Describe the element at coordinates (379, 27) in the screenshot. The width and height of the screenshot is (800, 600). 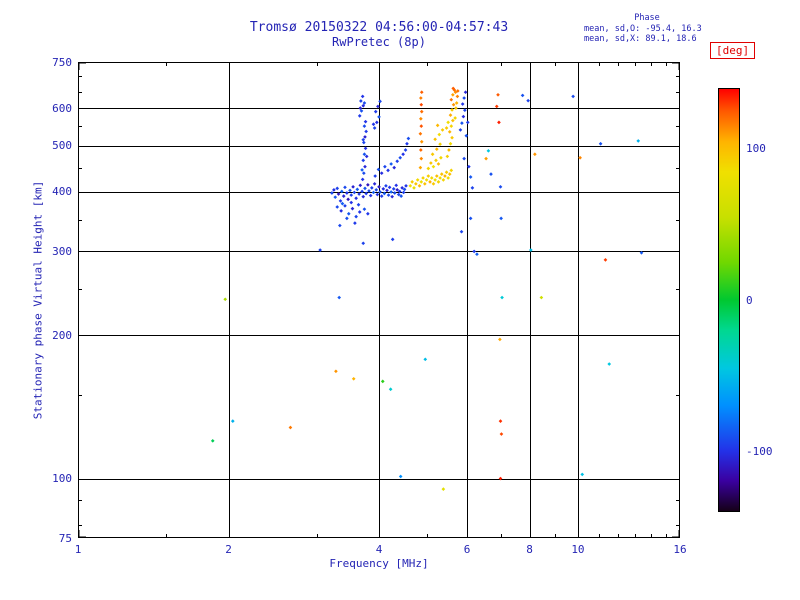
I see `plot-title: Tromsø 20150322 04:56:00-04:57:43` at that location.